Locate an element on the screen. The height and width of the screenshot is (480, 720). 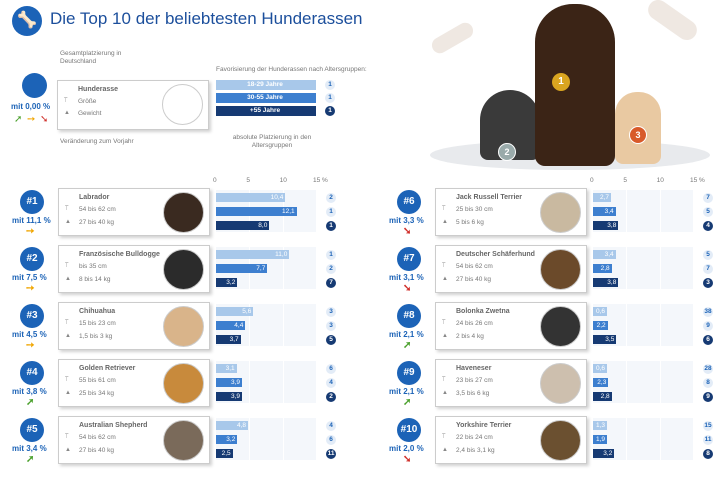
silver-medal: 2 is located at coordinates (507, 152).